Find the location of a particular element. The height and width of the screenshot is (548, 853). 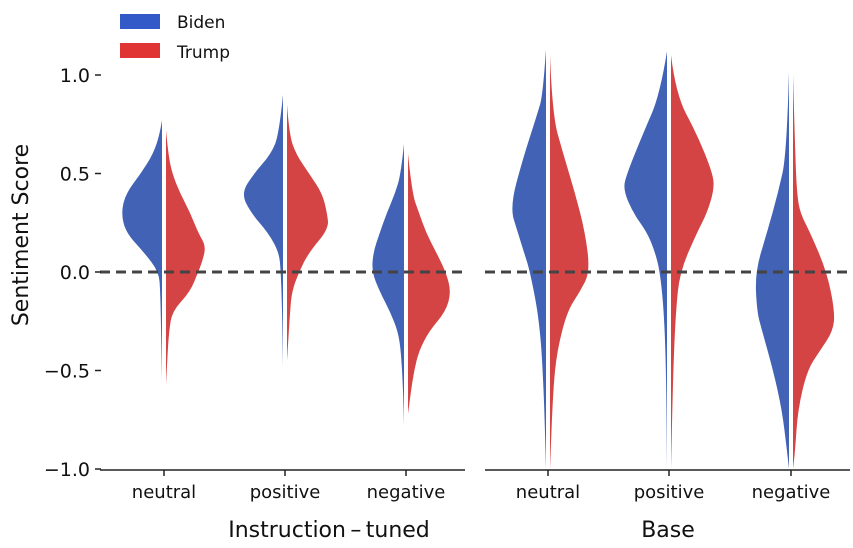

legend-swatch-biden is located at coordinates (140, 21).